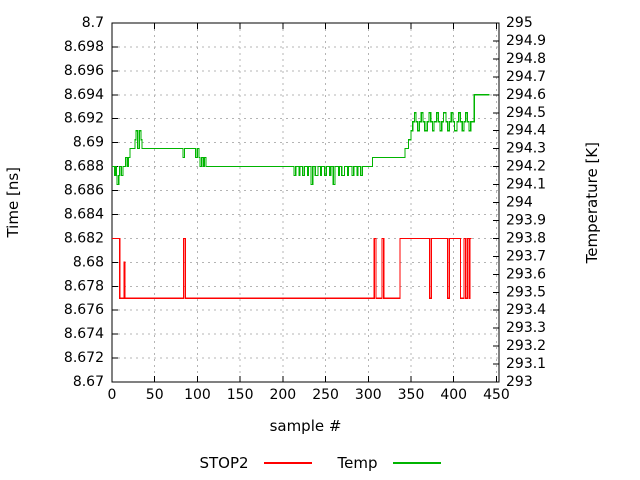  Describe the element at coordinates (519, 382) in the screenshot. I see `y-tick-label-right: 293` at that location.